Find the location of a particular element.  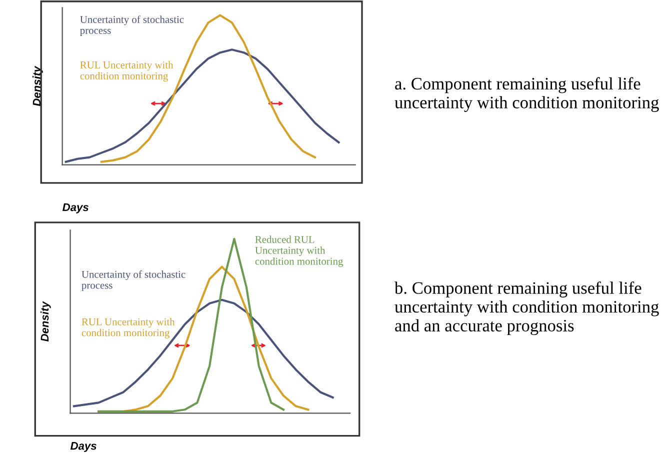

text: b. Component remaining useful life uncertainty with condition monitoring and an accurate prognosis is located at coordinates (526, 308).